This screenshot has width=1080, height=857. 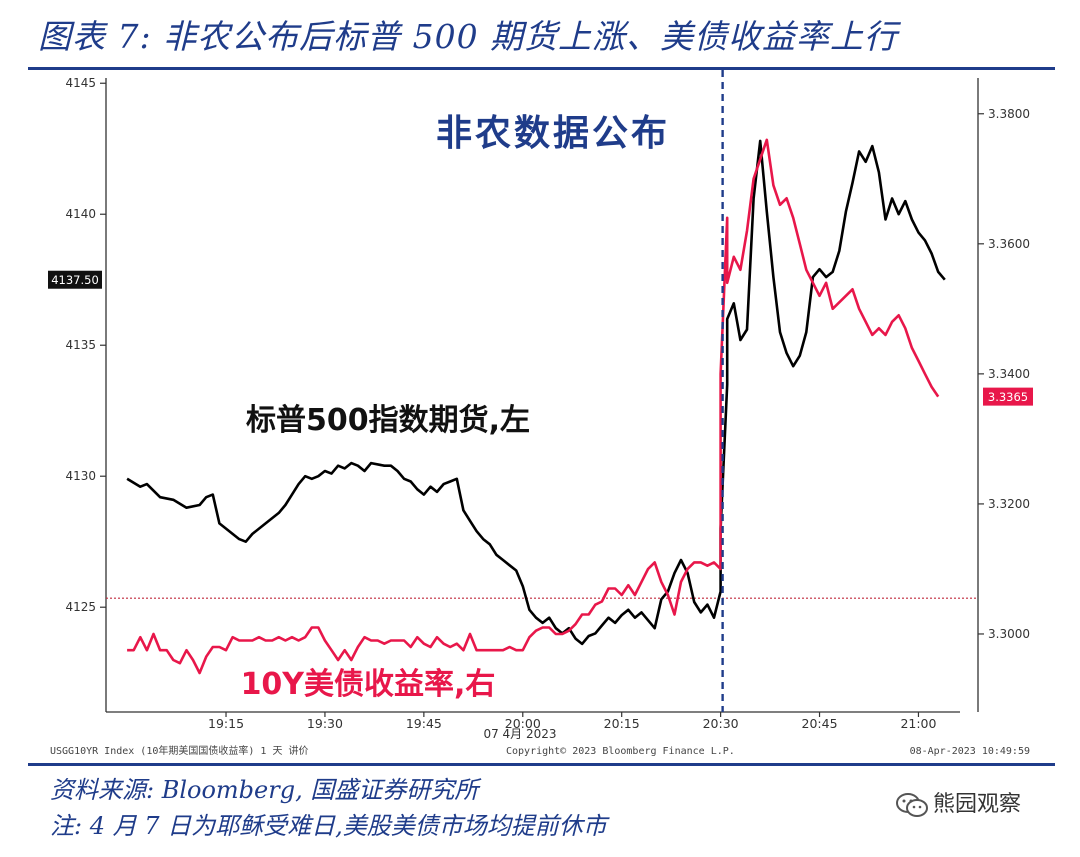 I want to click on right-axis-tick-label: 3.3800, so click(x=1009, y=114).